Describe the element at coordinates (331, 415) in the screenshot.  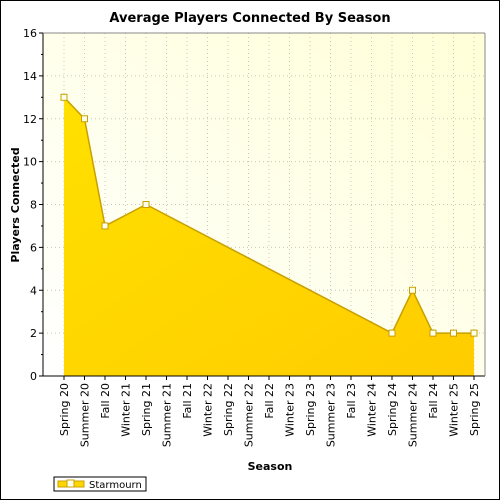
I see `x-tick-label: Summer 23` at that location.